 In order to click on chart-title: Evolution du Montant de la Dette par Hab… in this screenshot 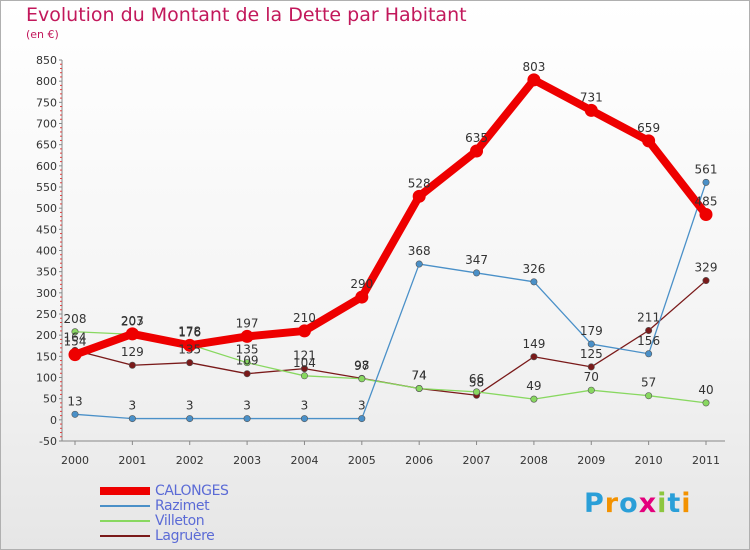, I will do `click(246, 15)`.